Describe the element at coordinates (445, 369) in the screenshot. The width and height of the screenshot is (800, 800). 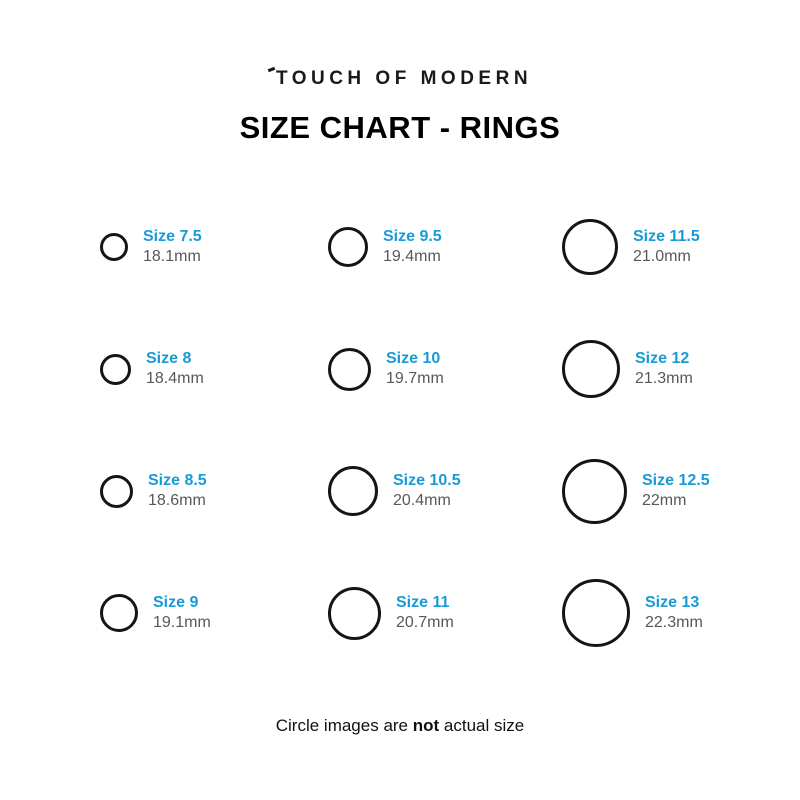
I see `ring-size-item: Size 10 19.7mm` at that location.